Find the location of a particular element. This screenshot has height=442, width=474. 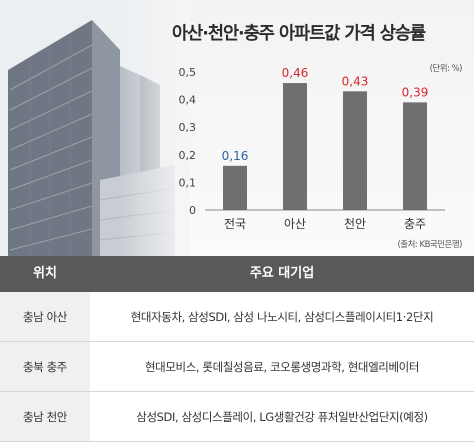

value-label: 0,46 is located at coordinates (295, 73).